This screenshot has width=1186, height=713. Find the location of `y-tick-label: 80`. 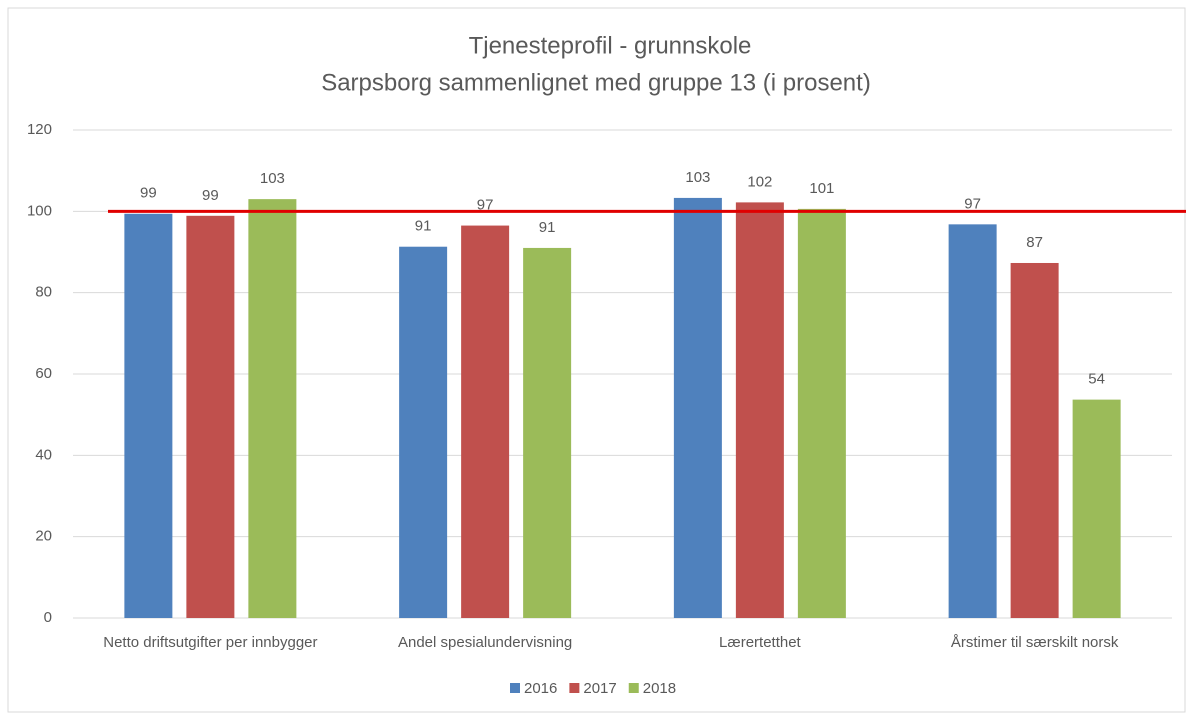

y-tick-label: 80 is located at coordinates (43, 292).